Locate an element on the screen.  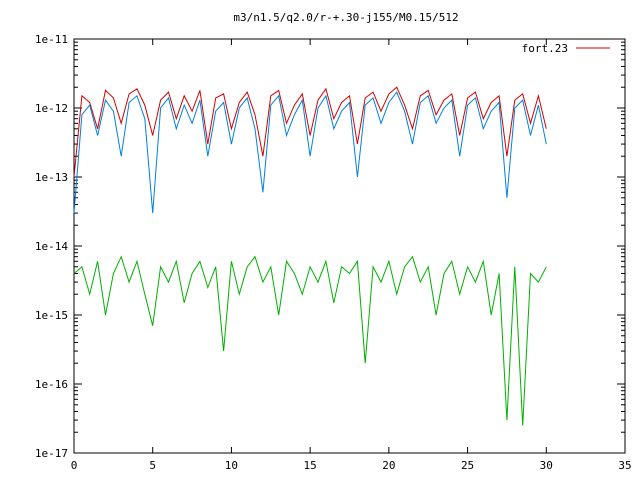
x-tick-label: 20 is located at coordinates (388, 465).